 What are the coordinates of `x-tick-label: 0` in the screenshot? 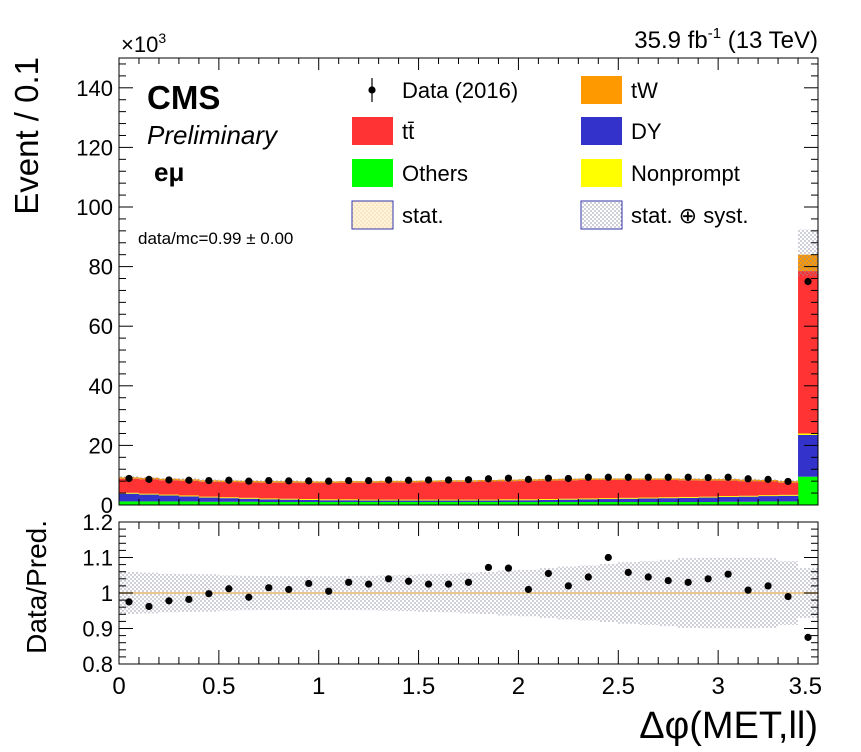 It's located at (118, 686).